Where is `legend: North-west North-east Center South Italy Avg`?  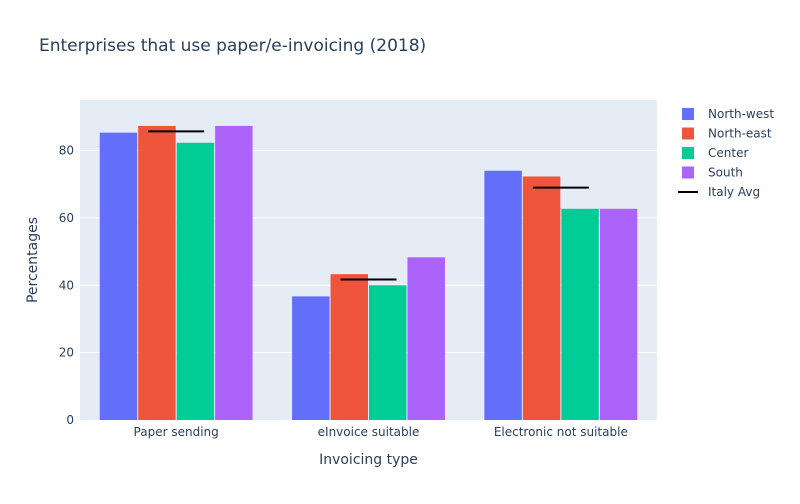
legend: North-west North-east Center South Italy Avg is located at coordinates (726, 153).